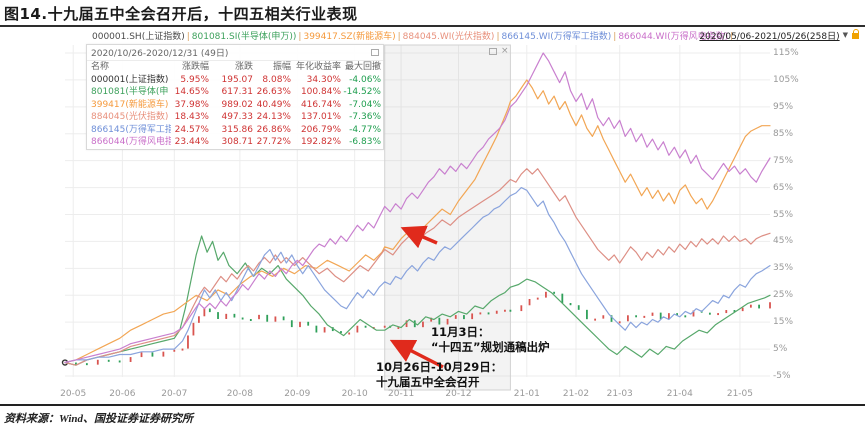 Image resolution: width=865 pixels, height=434 pixels. Describe the element at coordinates (448, 37) in the screenshot. I see `legend-item-884045.WI: 884045.WI(光伏指数)` at that location.